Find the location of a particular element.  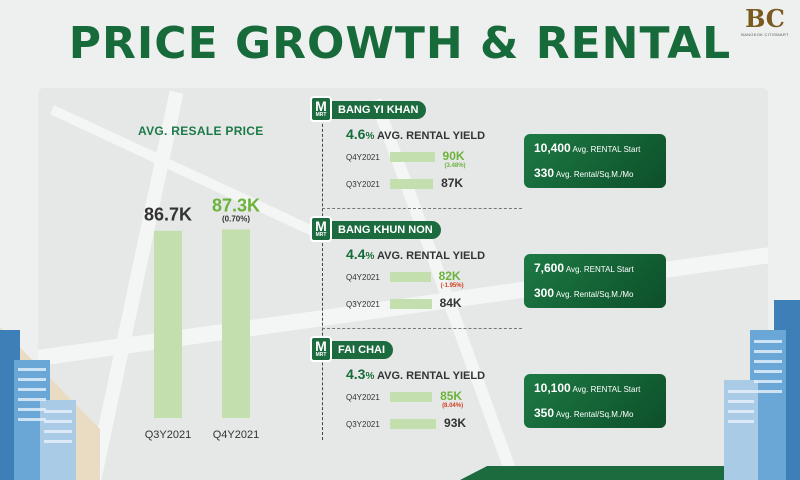

building-illustration-right is located at coordinates (762, 390).